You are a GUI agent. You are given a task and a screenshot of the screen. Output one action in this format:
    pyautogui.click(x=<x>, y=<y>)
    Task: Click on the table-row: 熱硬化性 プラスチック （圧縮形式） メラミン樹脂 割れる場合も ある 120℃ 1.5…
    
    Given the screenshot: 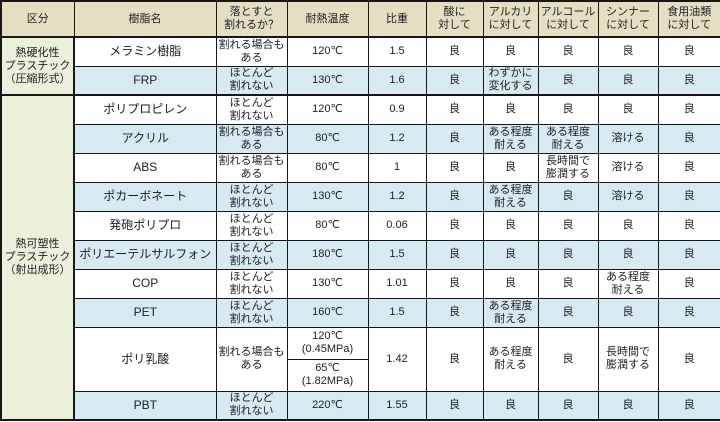 What is the action you would take?
    pyautogui.click(x=360, y=66)
    